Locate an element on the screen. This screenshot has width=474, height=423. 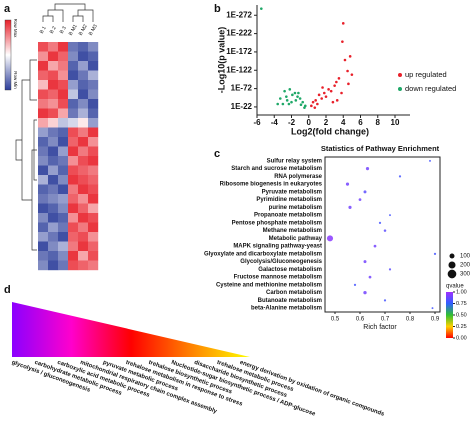
x-tick-label: -4 is located at coordinates (275, 122).